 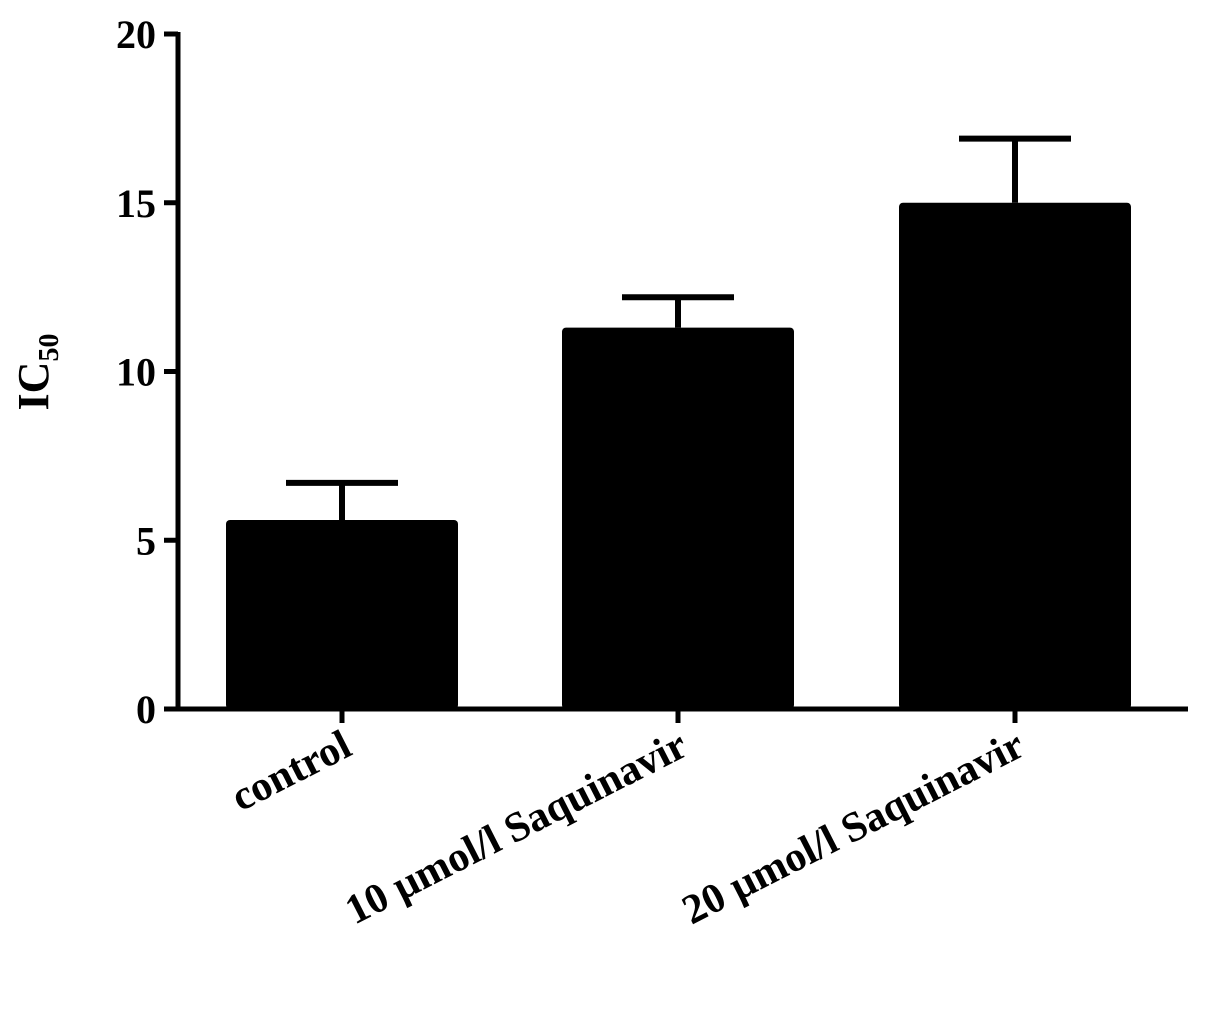 I want to click on y-tick-label: 10, so click(x=136, y=372).